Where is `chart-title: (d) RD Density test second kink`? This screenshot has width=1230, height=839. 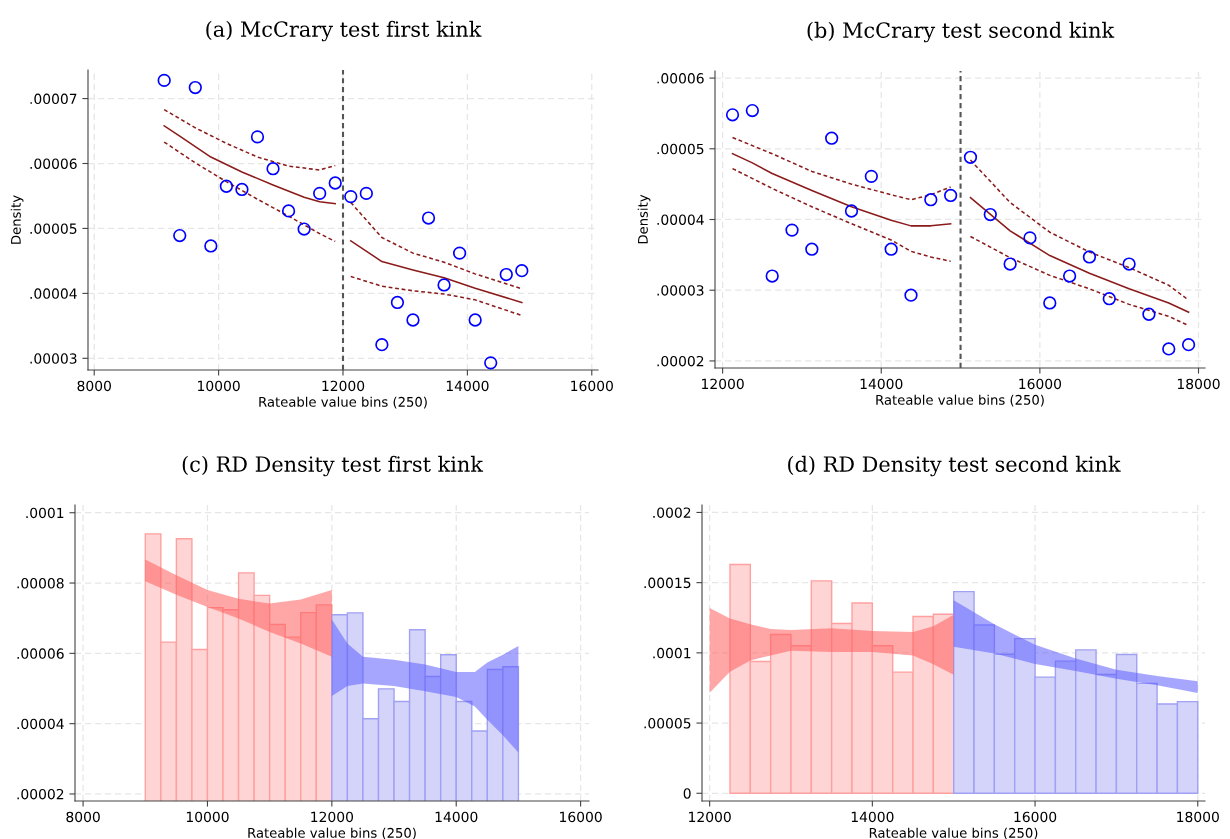 chart-title: (d) RD Density test second kink is located at coordinates (954, 466).